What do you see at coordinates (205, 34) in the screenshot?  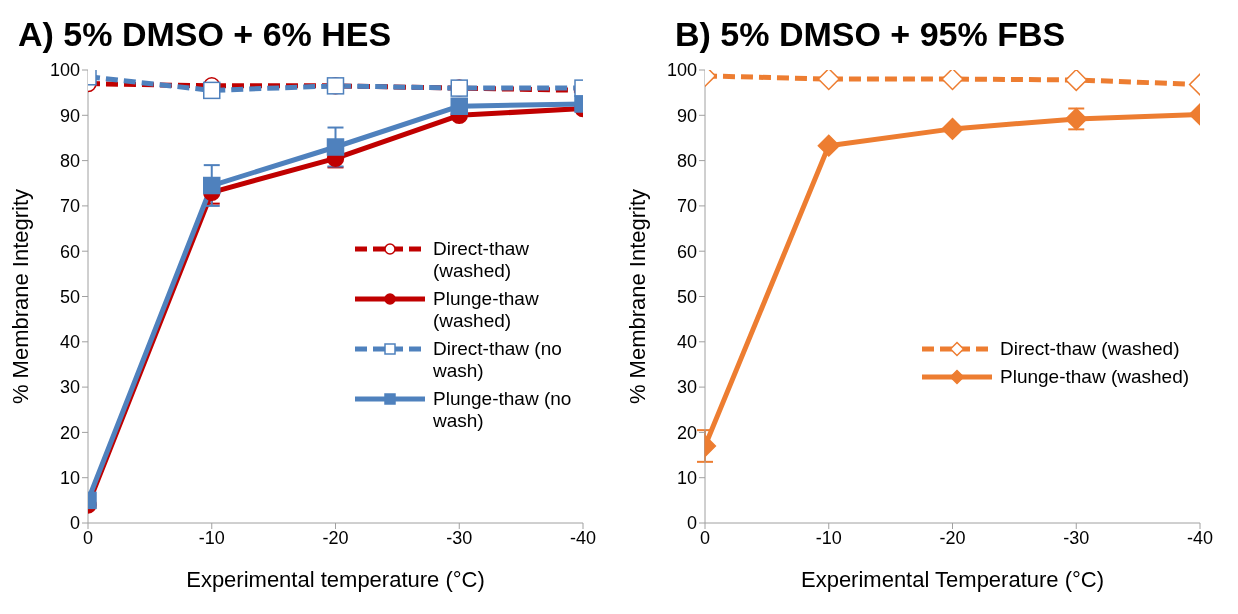 I see `chart-title: A) 5% DMSO + 6% HES` at bounding box center [205, 34].